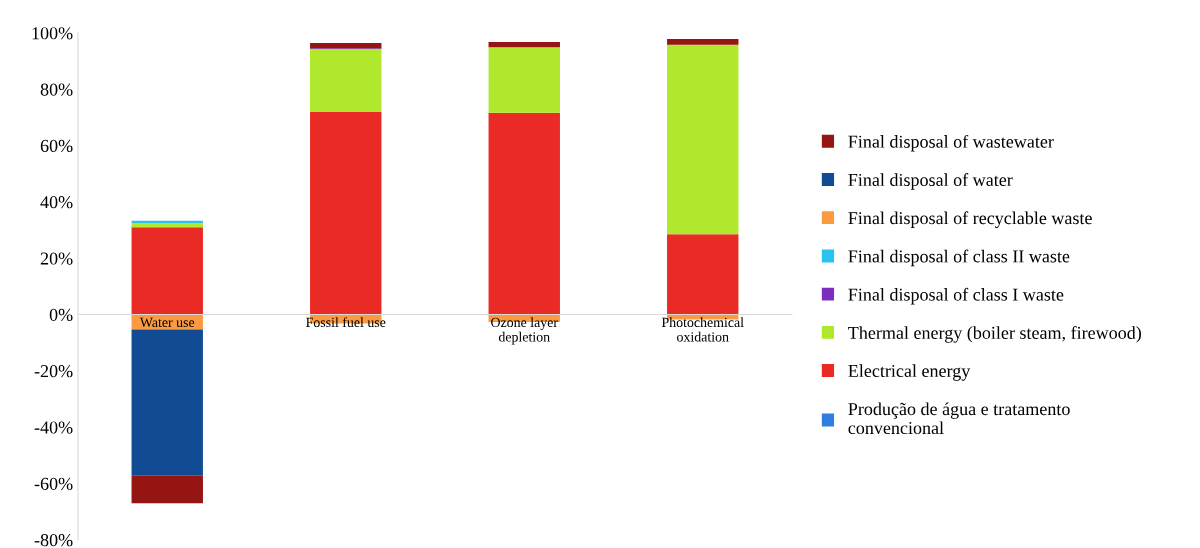 The width and height of the screenshot is (1200, 548). What do you see at coordinates (53, 371) in the screenshot?
I see `y-tick-label: -20%` at bounding box center [53, 371].